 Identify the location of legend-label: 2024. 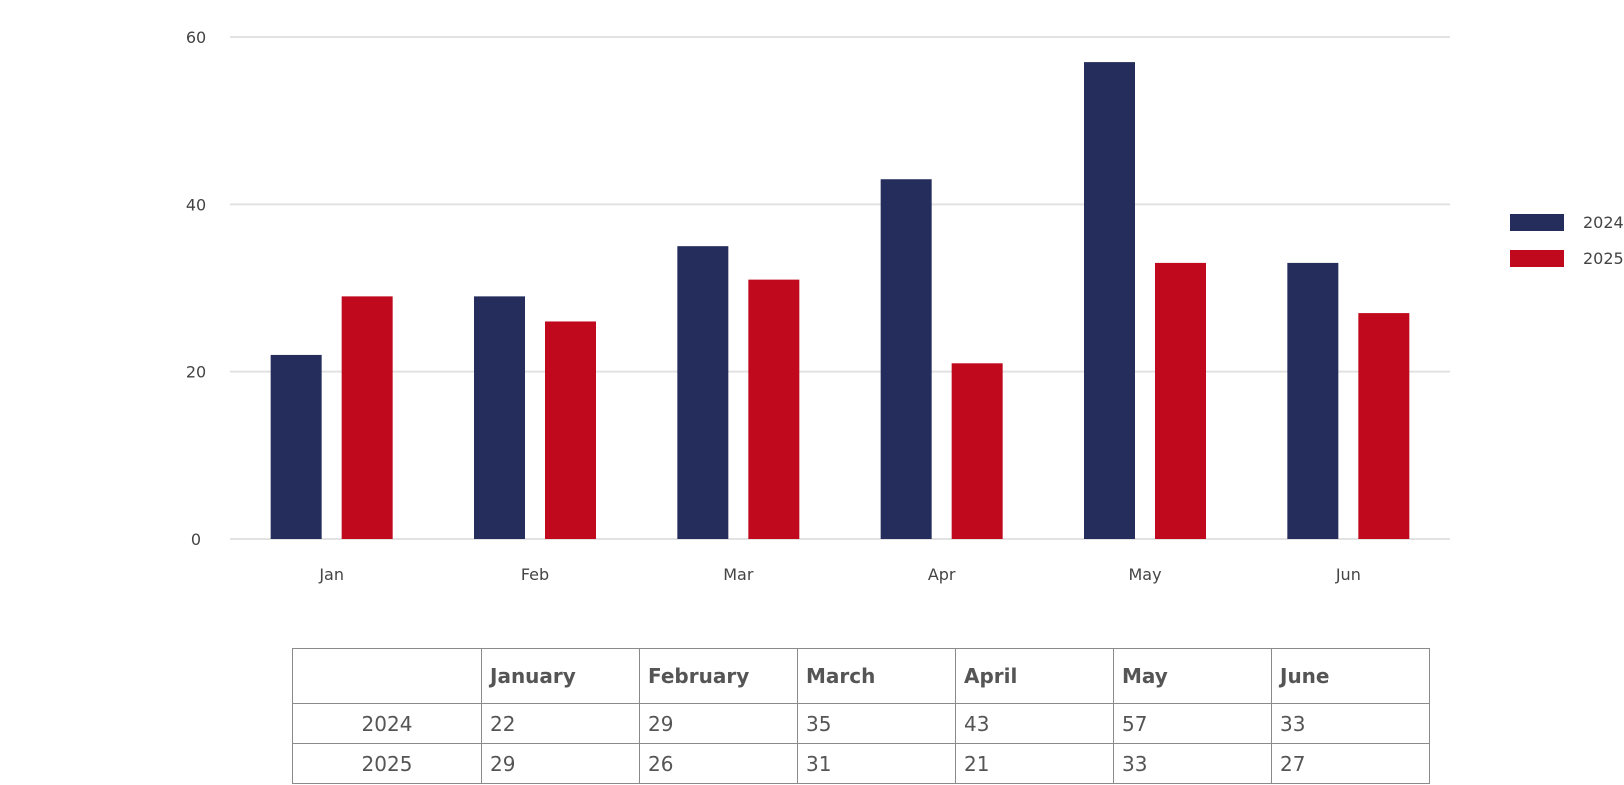
(1603, 222).